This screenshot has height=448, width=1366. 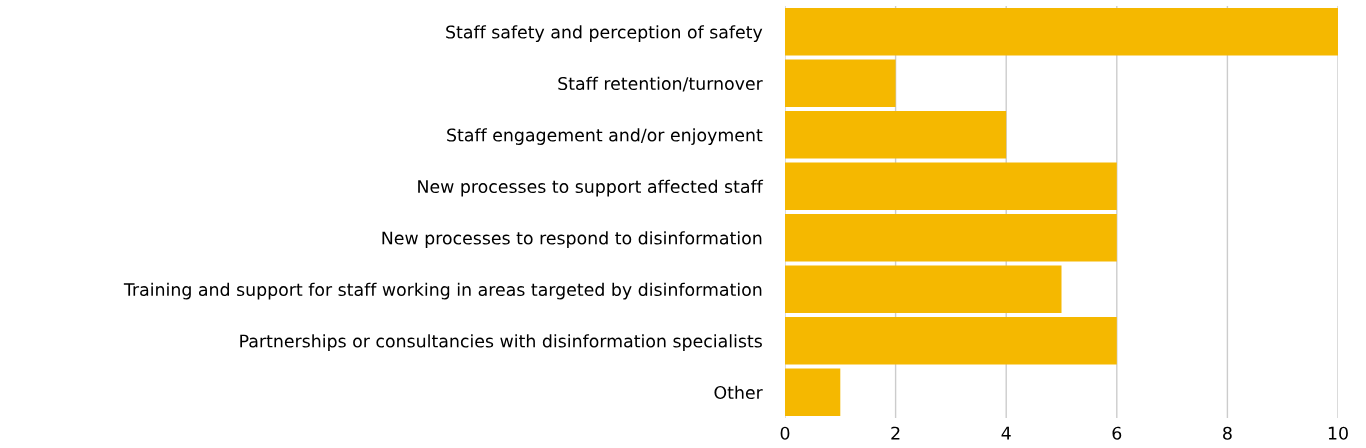 What do you see at coordinates (1006, 433) in the screenshot?
I see `x-tick-label: 4` at bounding box center [1006, 433].